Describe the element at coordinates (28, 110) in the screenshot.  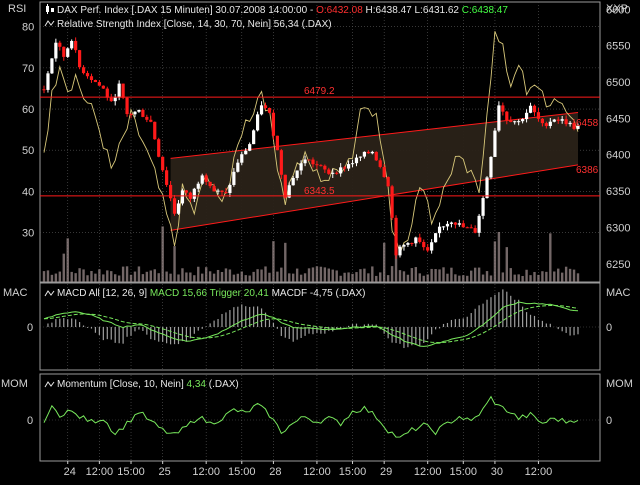
I see `rsi-tick-label: 60` at that location.